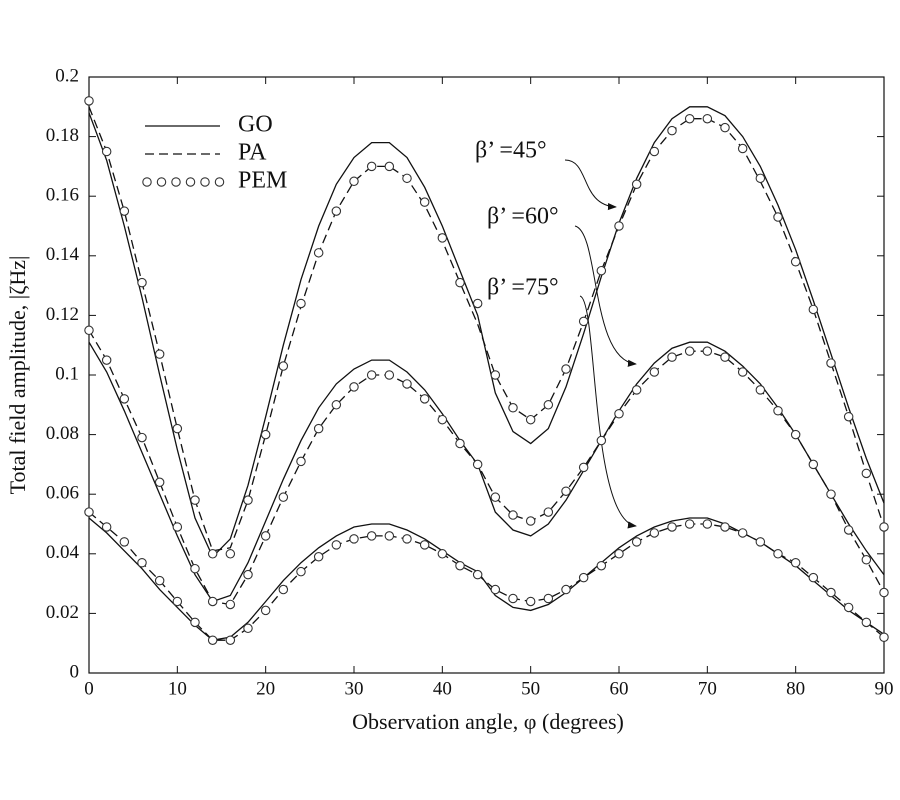  Describe the element at coordinates (262, 181) in the screenshot. I see `legend-label: PEM` at that location.